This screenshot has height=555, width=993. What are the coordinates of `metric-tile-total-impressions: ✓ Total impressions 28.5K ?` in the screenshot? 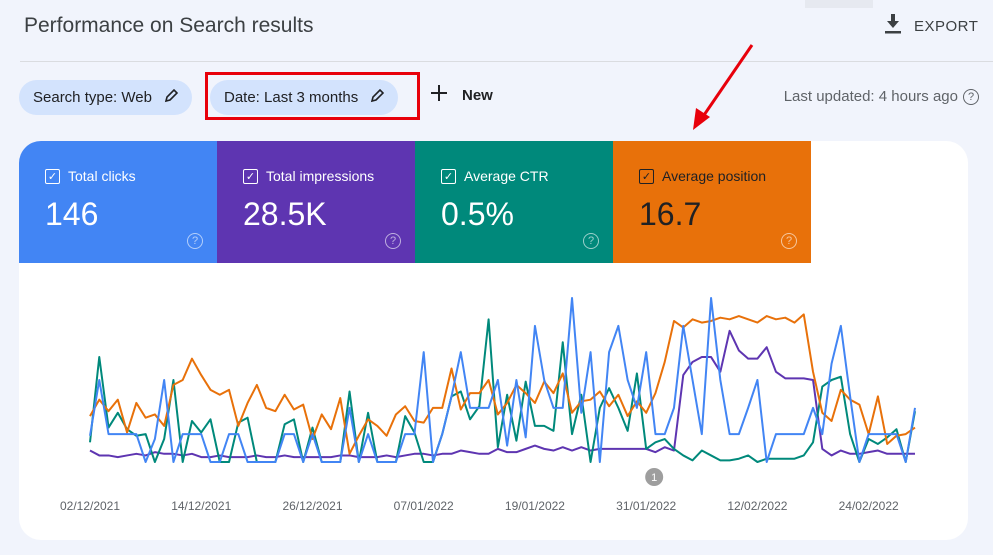 It's located at (316, 202).